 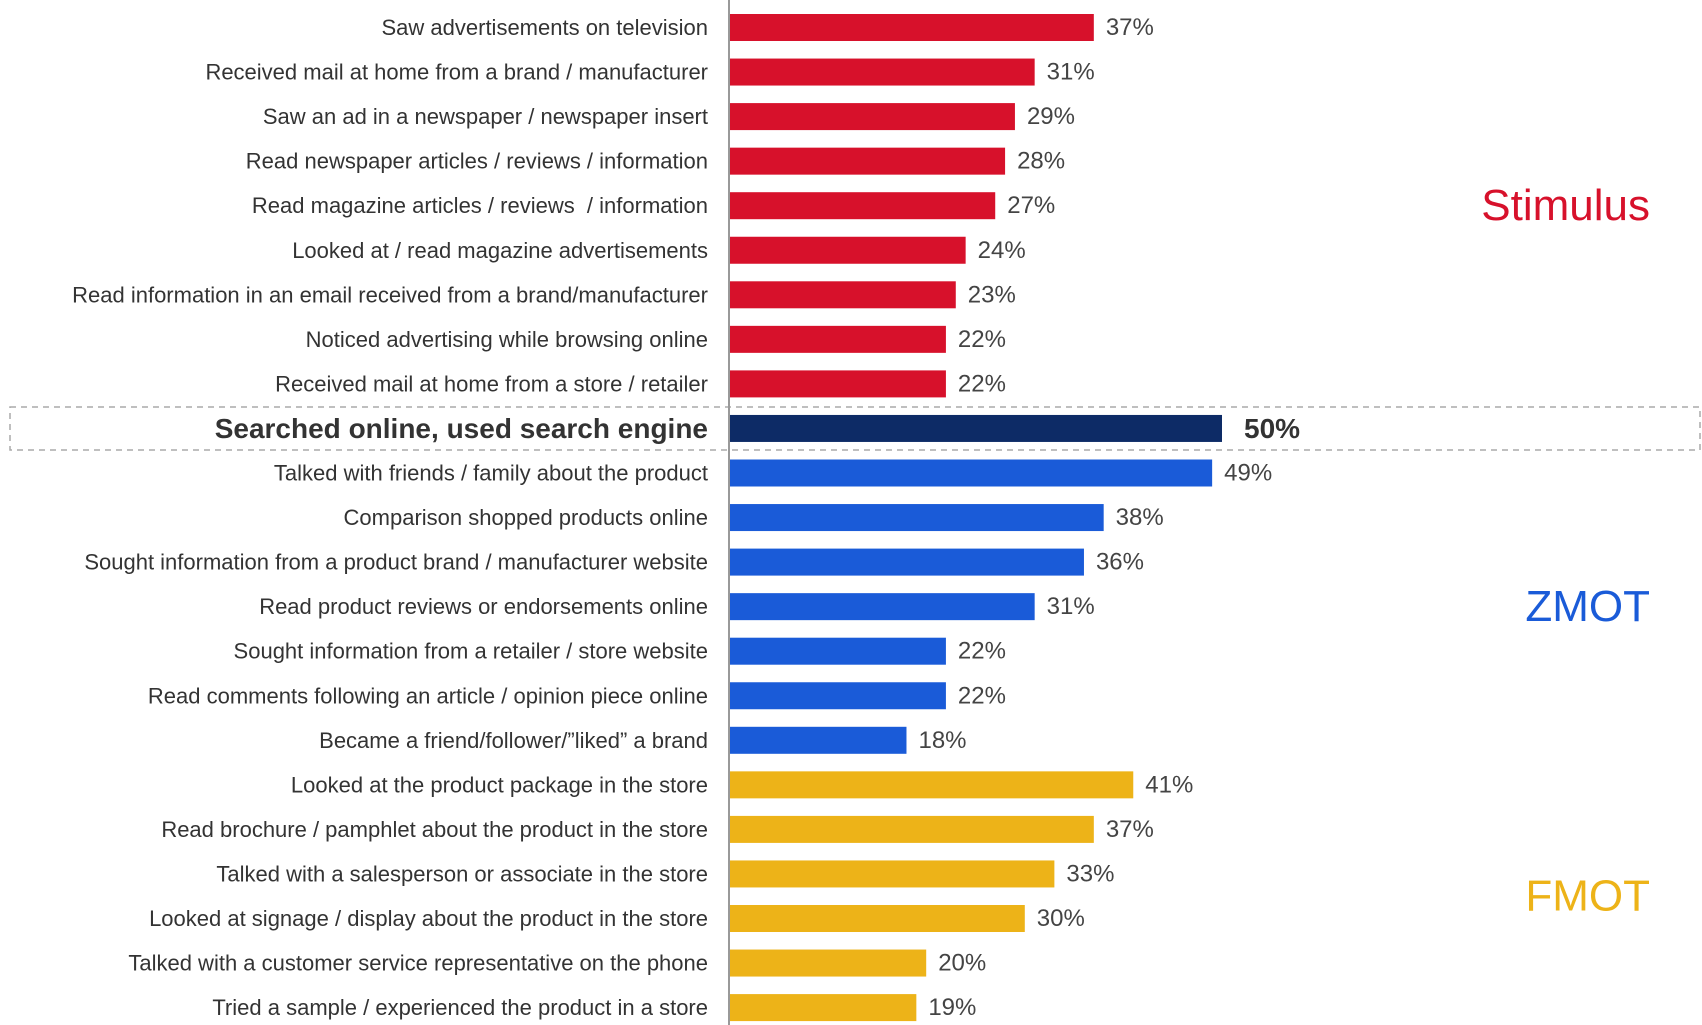 What do you see at coordinates (1002, 250) in the screenshot?
I see `value-label: 24%` at bounding box center [1002, 250].